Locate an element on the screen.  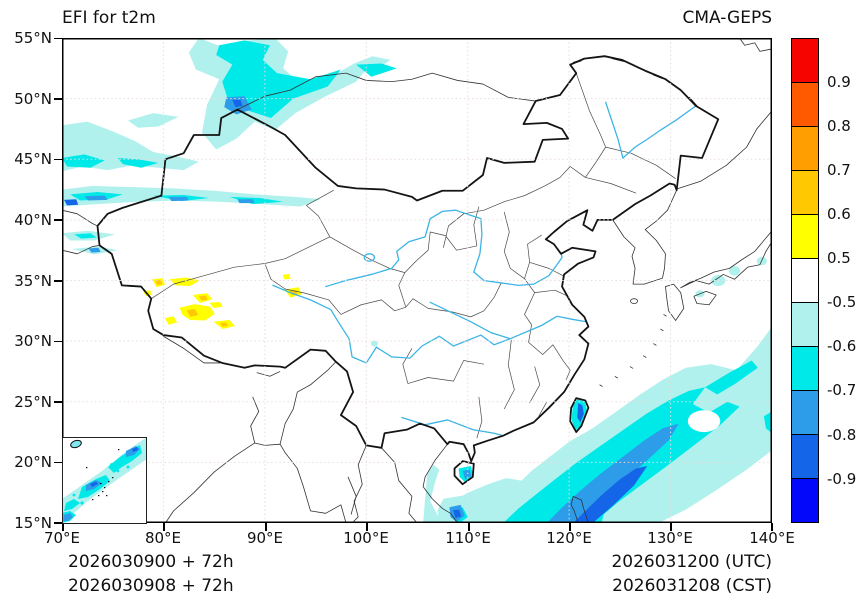
xtick-70e: 70°E is located at coordinates (62, 538).